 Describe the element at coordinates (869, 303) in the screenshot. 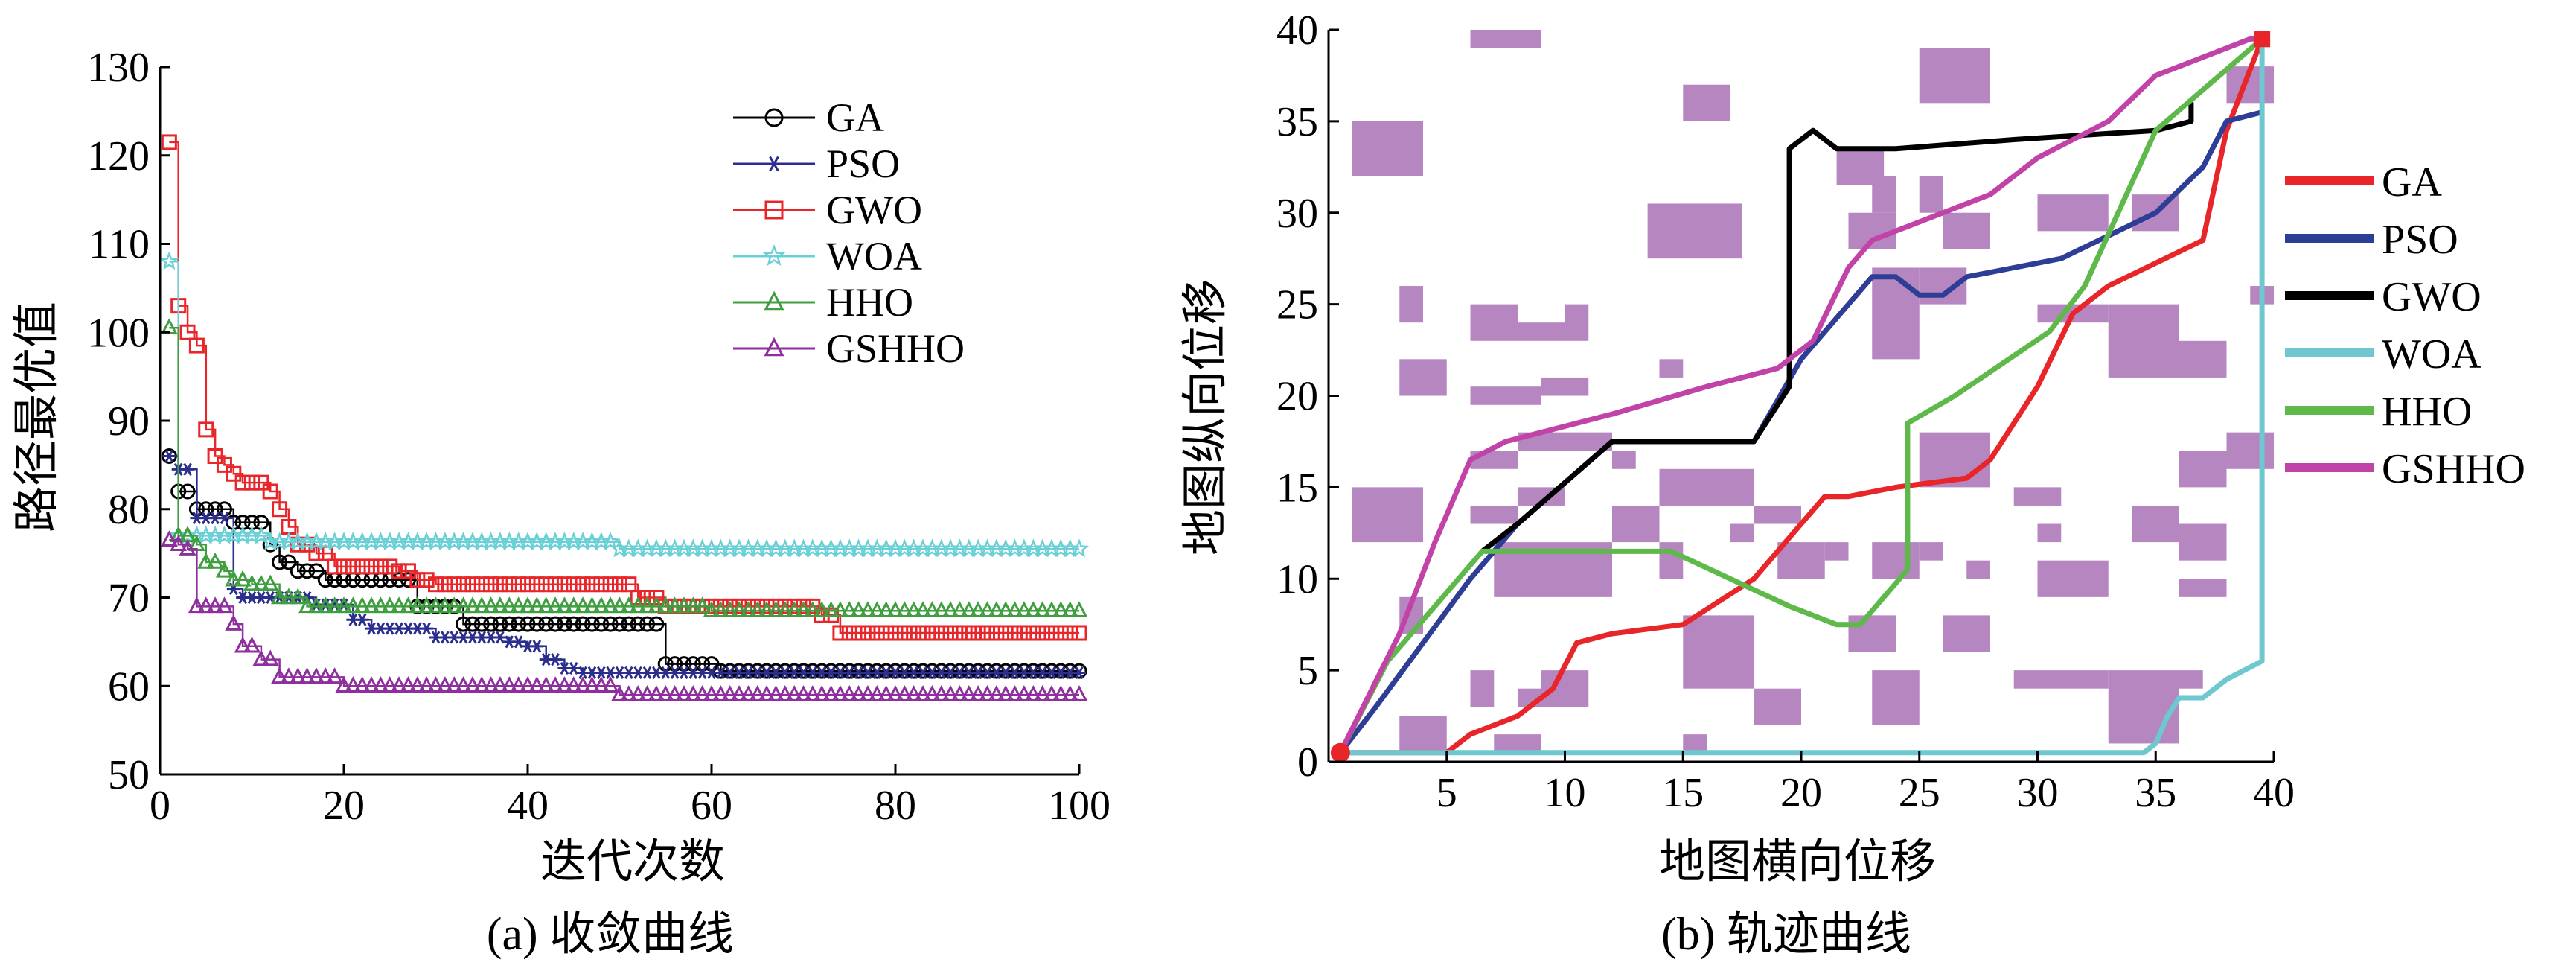

I see `legend-label: HHO` at that location.